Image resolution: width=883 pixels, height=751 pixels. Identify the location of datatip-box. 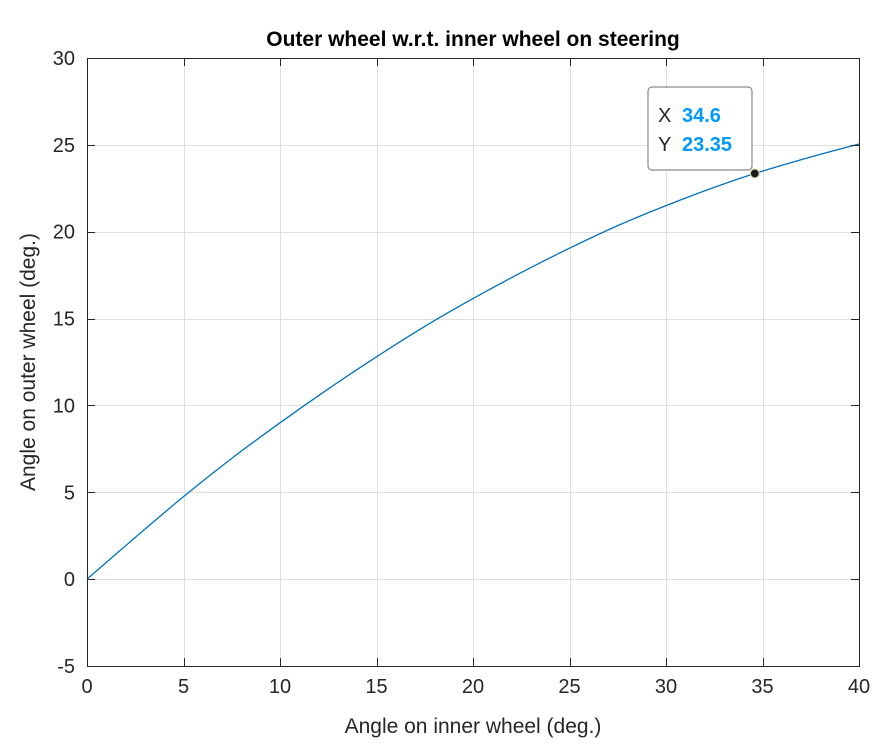
(700, 128).